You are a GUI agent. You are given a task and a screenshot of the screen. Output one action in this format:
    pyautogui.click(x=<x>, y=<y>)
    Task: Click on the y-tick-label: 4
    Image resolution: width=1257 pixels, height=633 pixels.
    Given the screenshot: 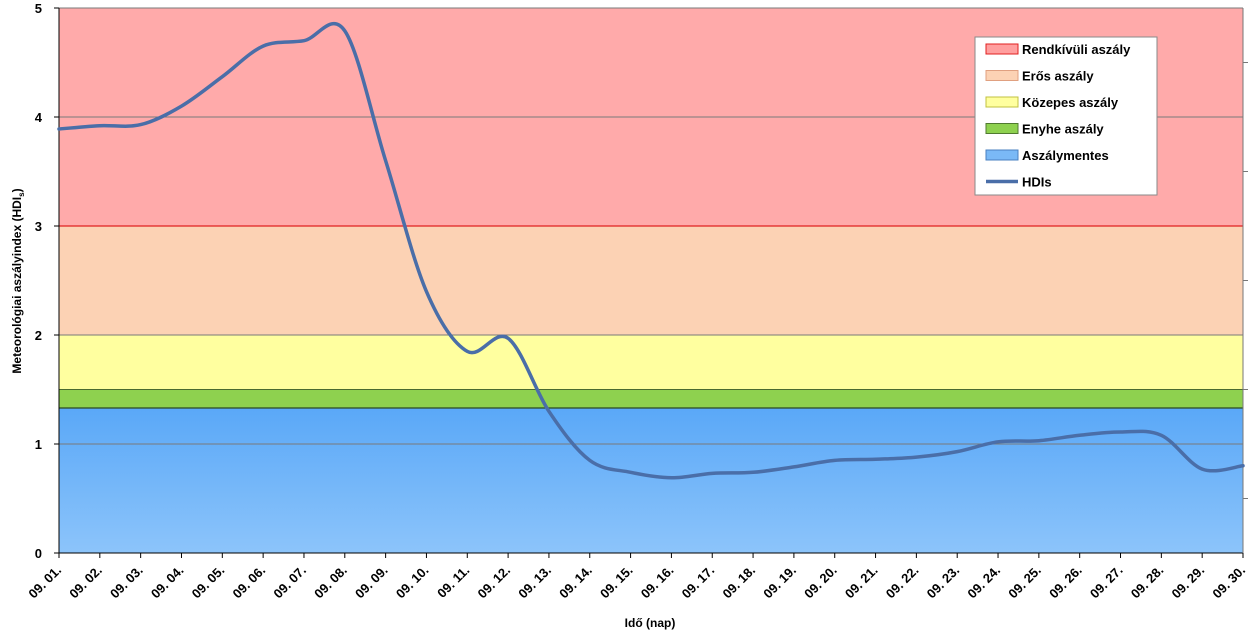 What is the action you would take?
    pyautogui.click(x=39, y=117)
    